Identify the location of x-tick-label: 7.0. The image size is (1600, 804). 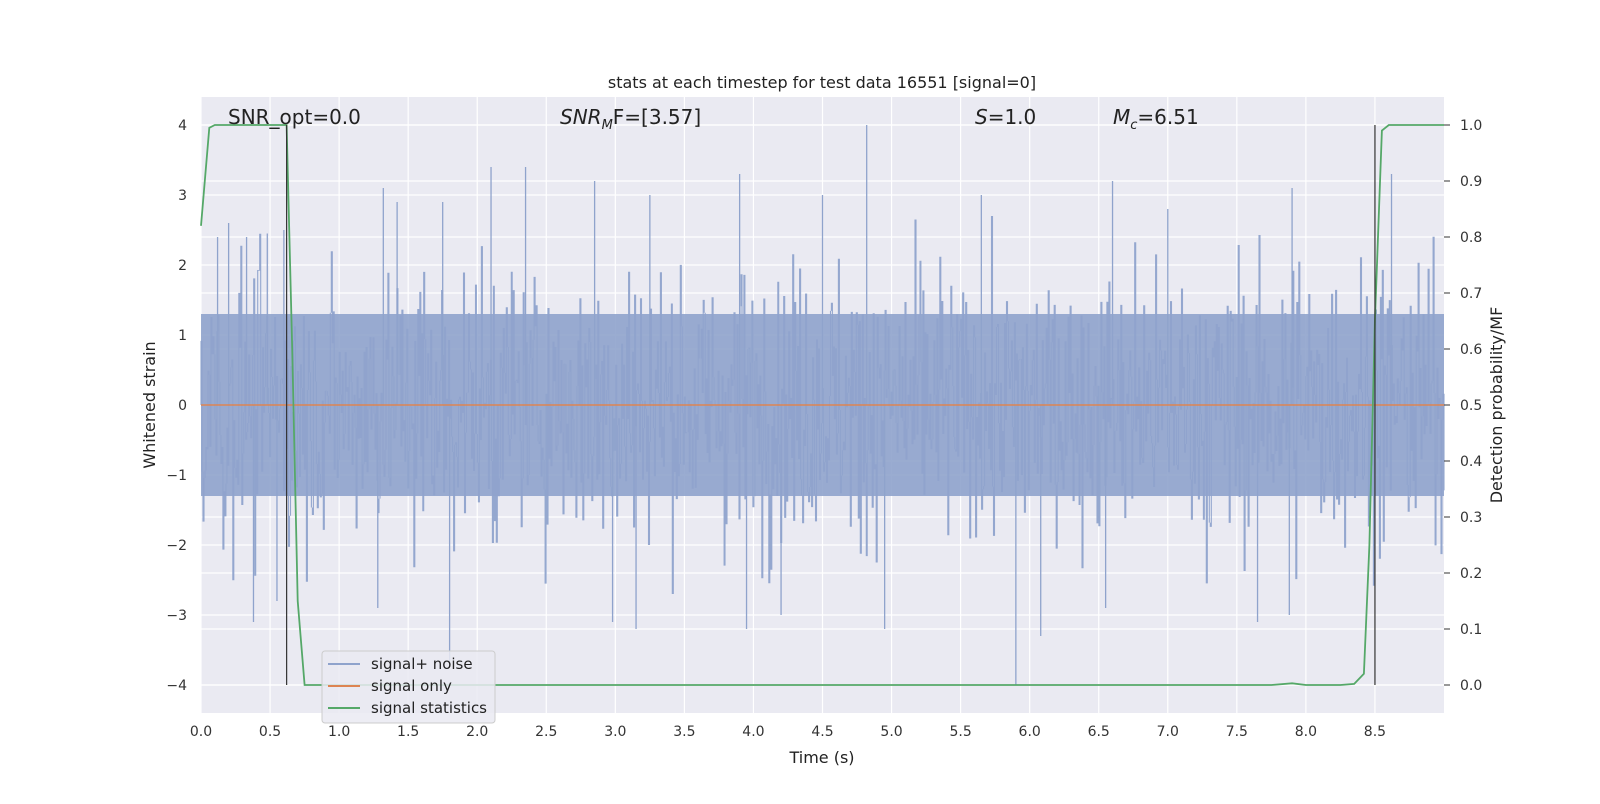
(1168, 732).